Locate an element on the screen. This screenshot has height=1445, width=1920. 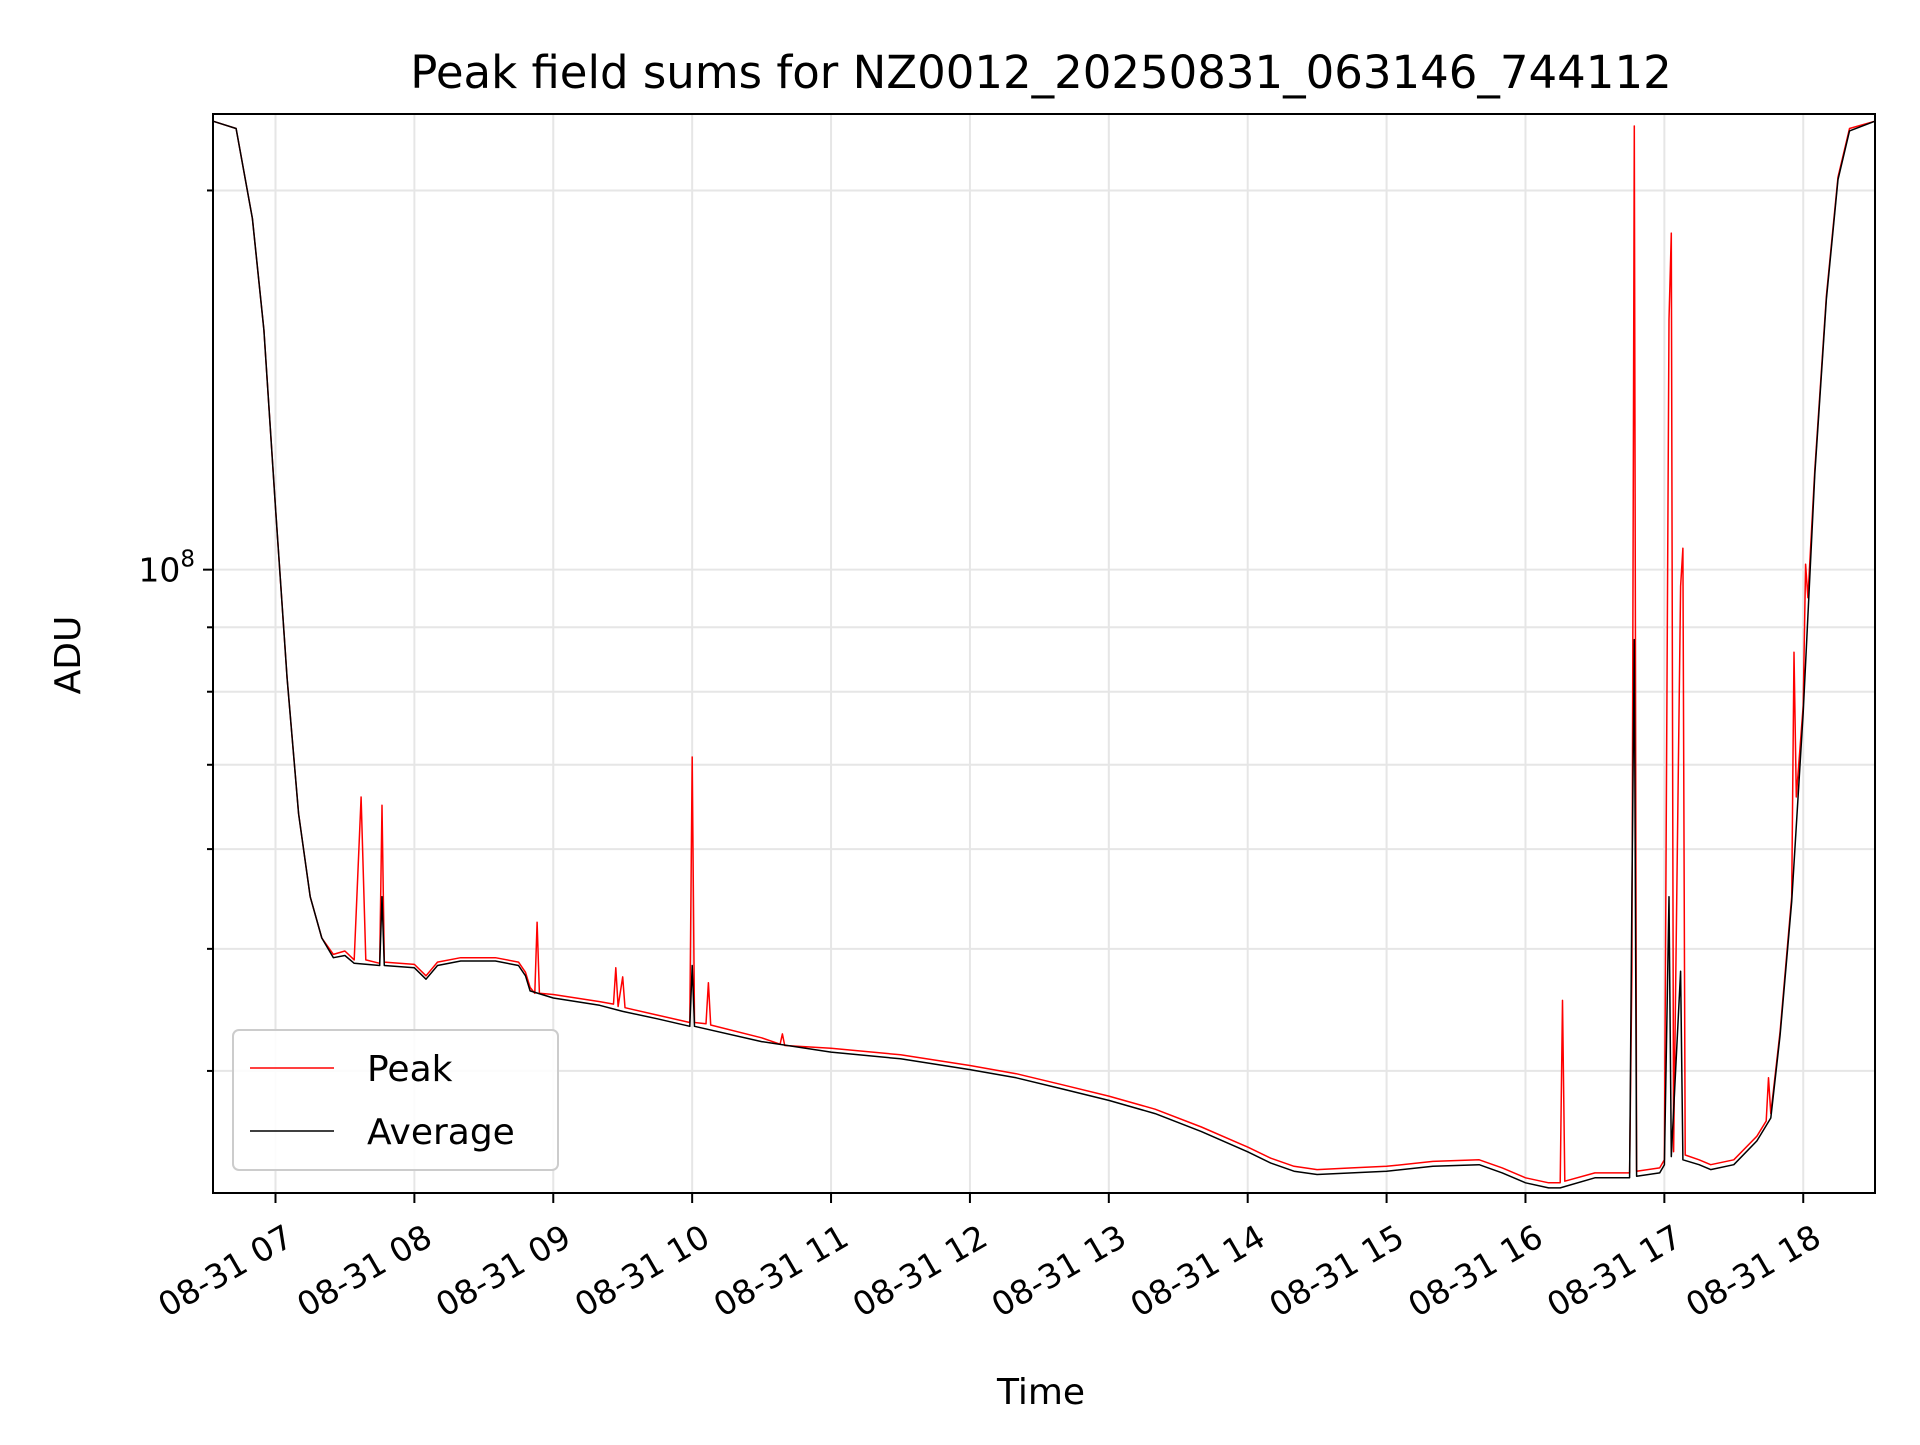
legend: Peak Average is located at coordinates (395, 1100).